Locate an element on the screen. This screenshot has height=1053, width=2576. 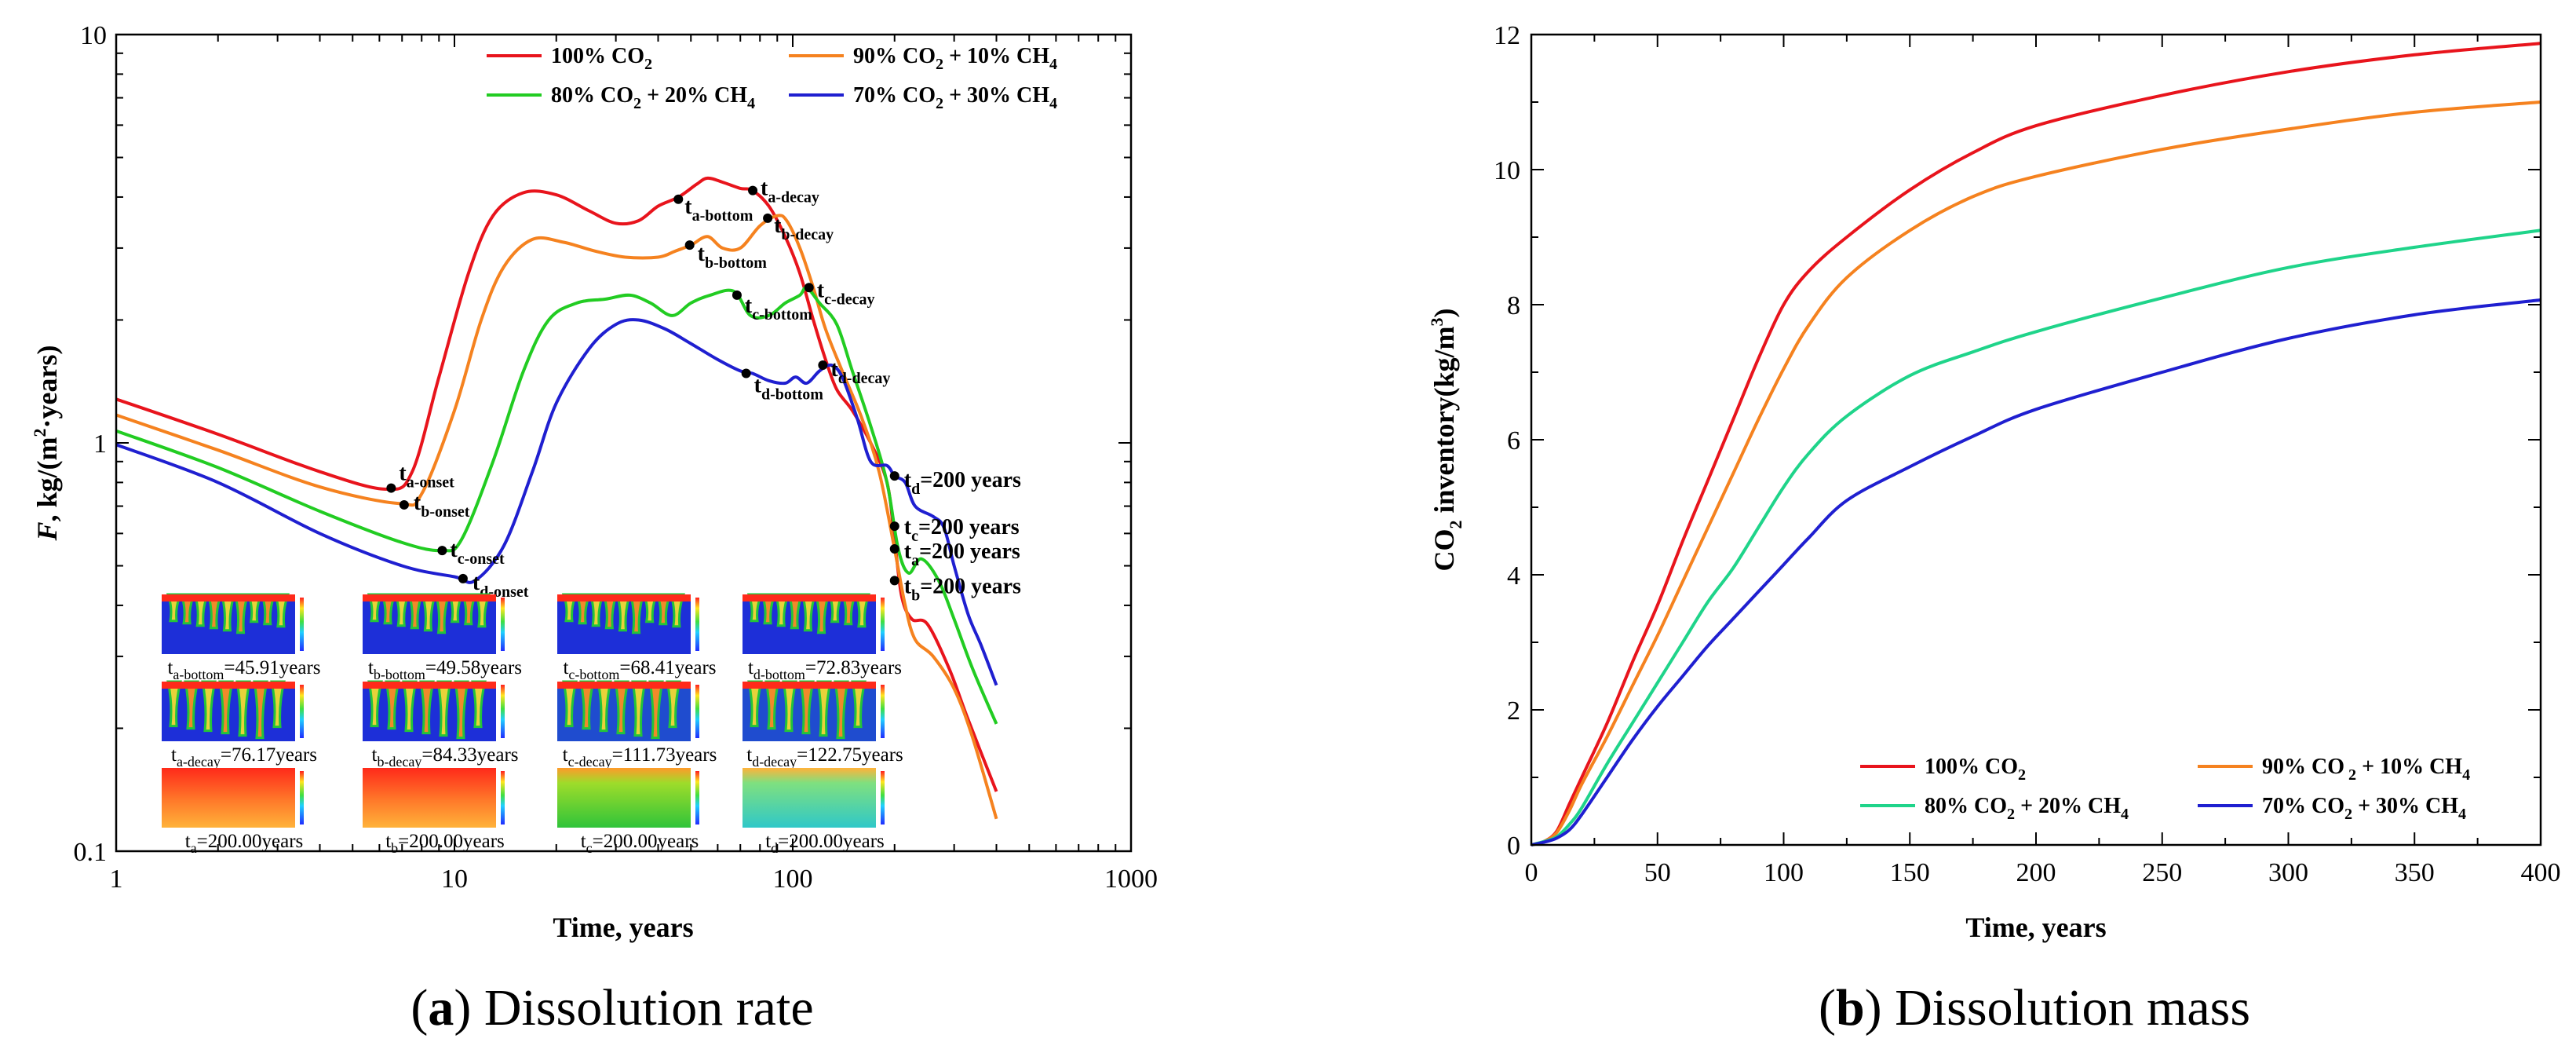
snapshot-caption: tb-bottom=49.58years is located at coordinates (445, 669).